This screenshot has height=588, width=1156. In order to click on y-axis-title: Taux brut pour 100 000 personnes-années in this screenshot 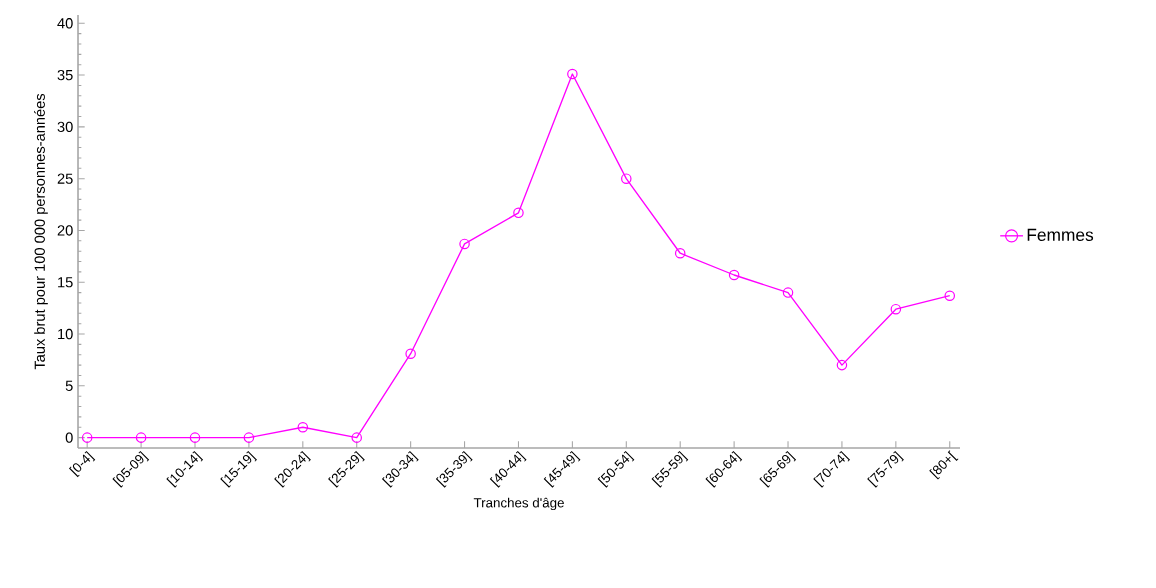, I will do `click(41, 231)`.